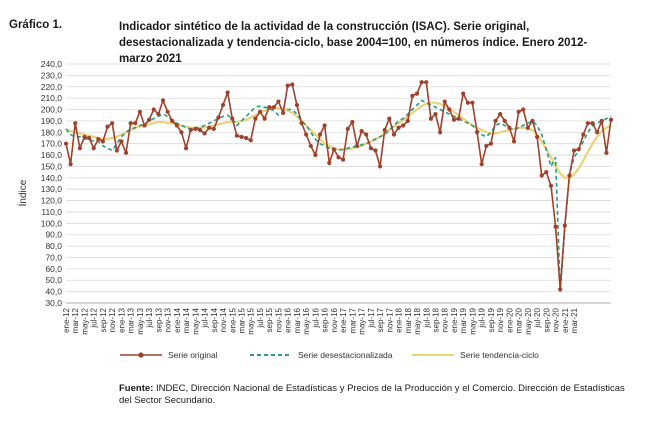 The image size is (655, 426). Describe the element at coordinates (52, 144) in the screenshot. I see `y-tick-label: 170,0` at that location.